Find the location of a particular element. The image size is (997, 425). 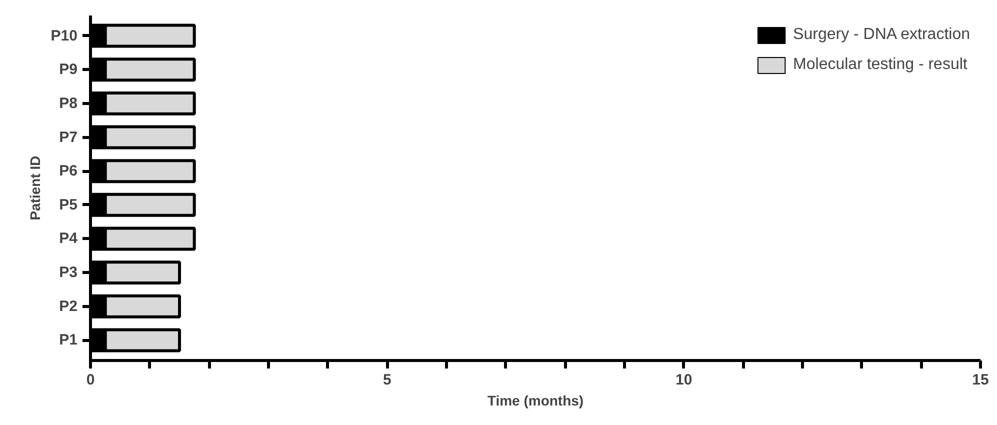

x-axis-title: Time (months) is located at coordinates (535, 400).